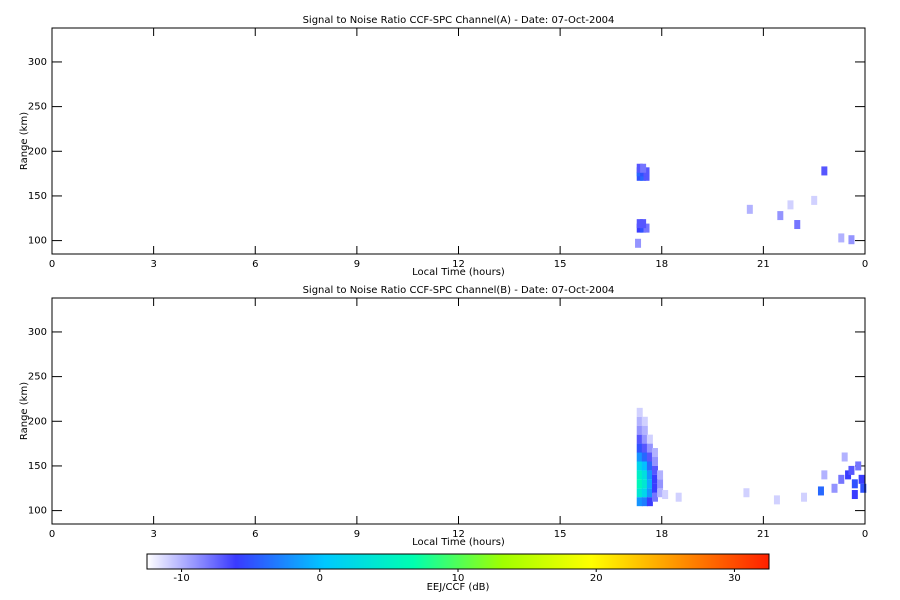 This screenshot has height=600, width=900. I want to click on y-axis-label: Range (km), so click(24, 411).